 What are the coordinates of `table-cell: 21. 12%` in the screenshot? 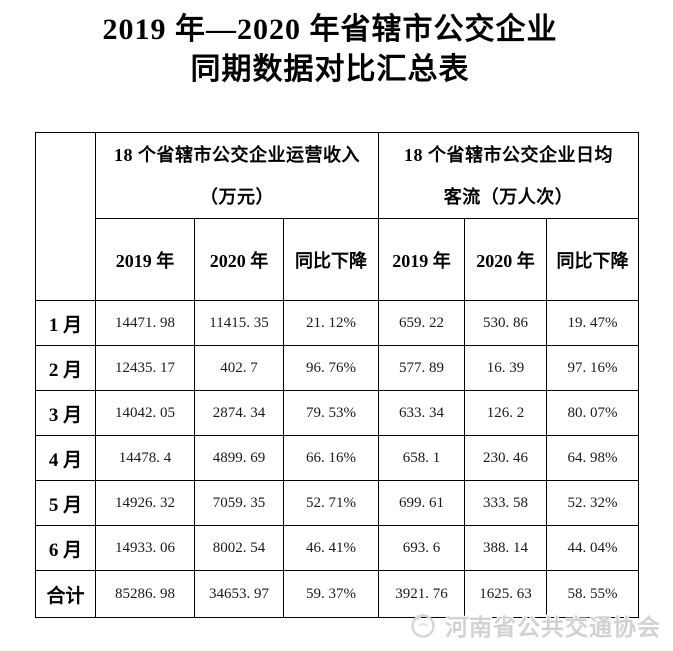 It's located at (331, 323).